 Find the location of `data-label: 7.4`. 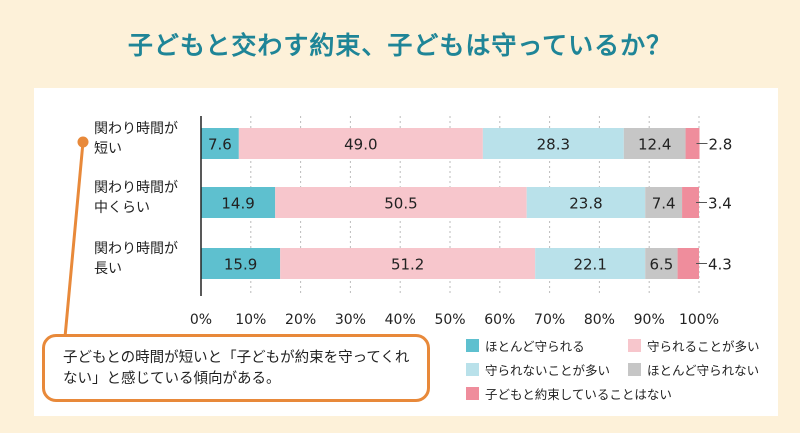

data-label: 7.4 is located at coordinates (664, 204).